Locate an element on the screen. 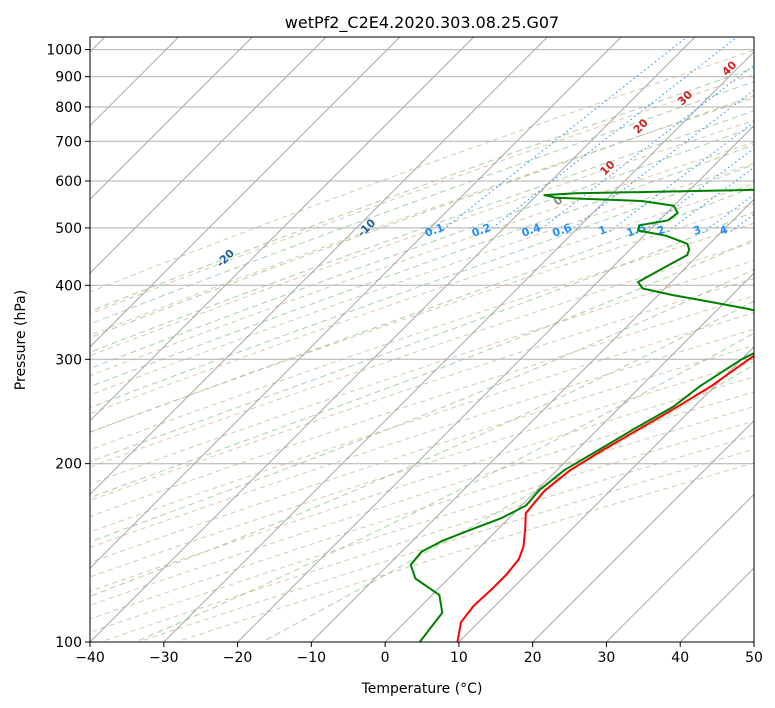 The width and height of the screenshot is (775, 708). x-tick-label: −40 is located at coordinates (90, 658).